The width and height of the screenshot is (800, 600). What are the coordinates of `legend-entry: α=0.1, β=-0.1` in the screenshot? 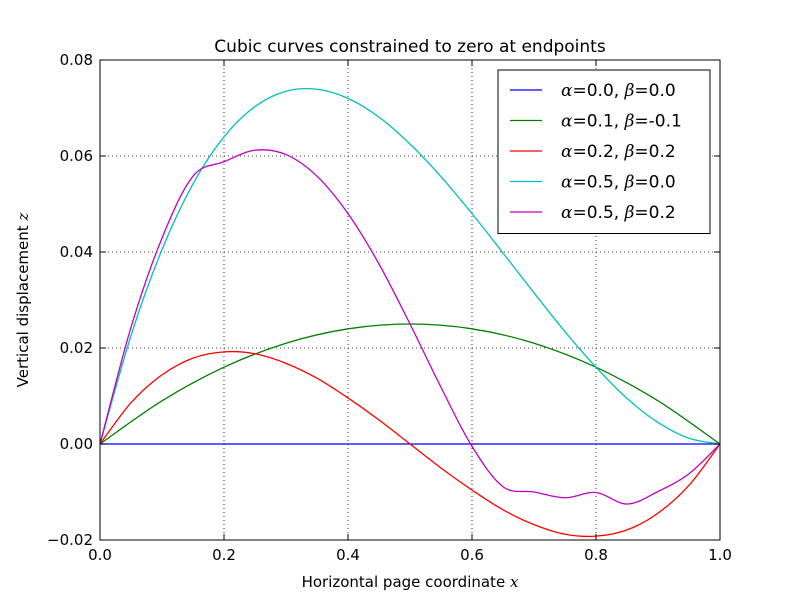 It's located at (621, 122).